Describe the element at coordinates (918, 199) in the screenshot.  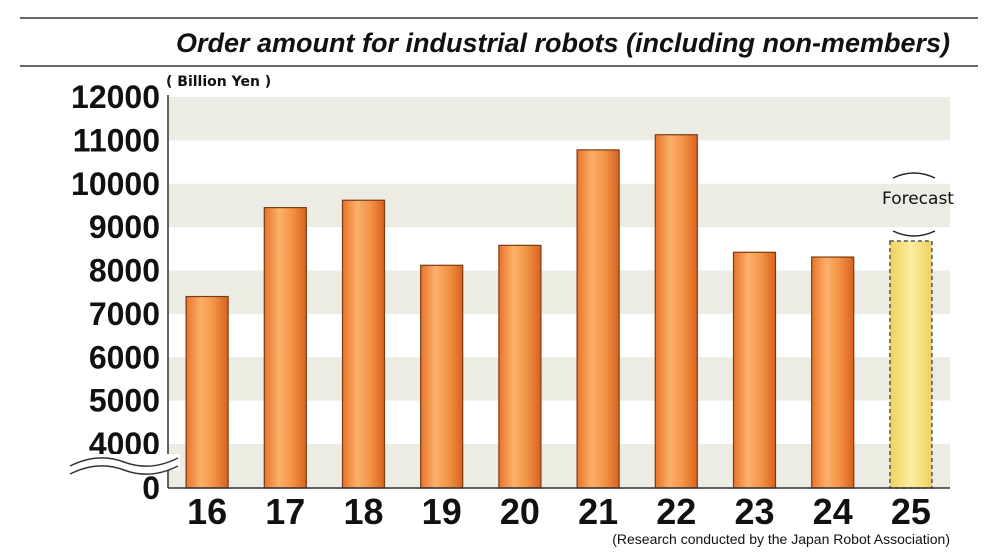
I see `forecast-label: Forecast` at that location.